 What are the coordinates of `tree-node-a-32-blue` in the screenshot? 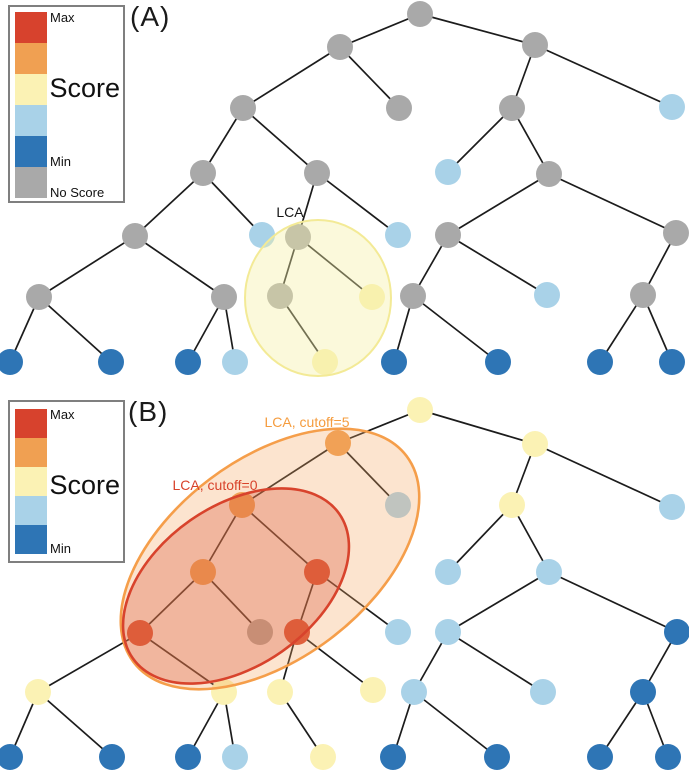 It's located at (672, 362).